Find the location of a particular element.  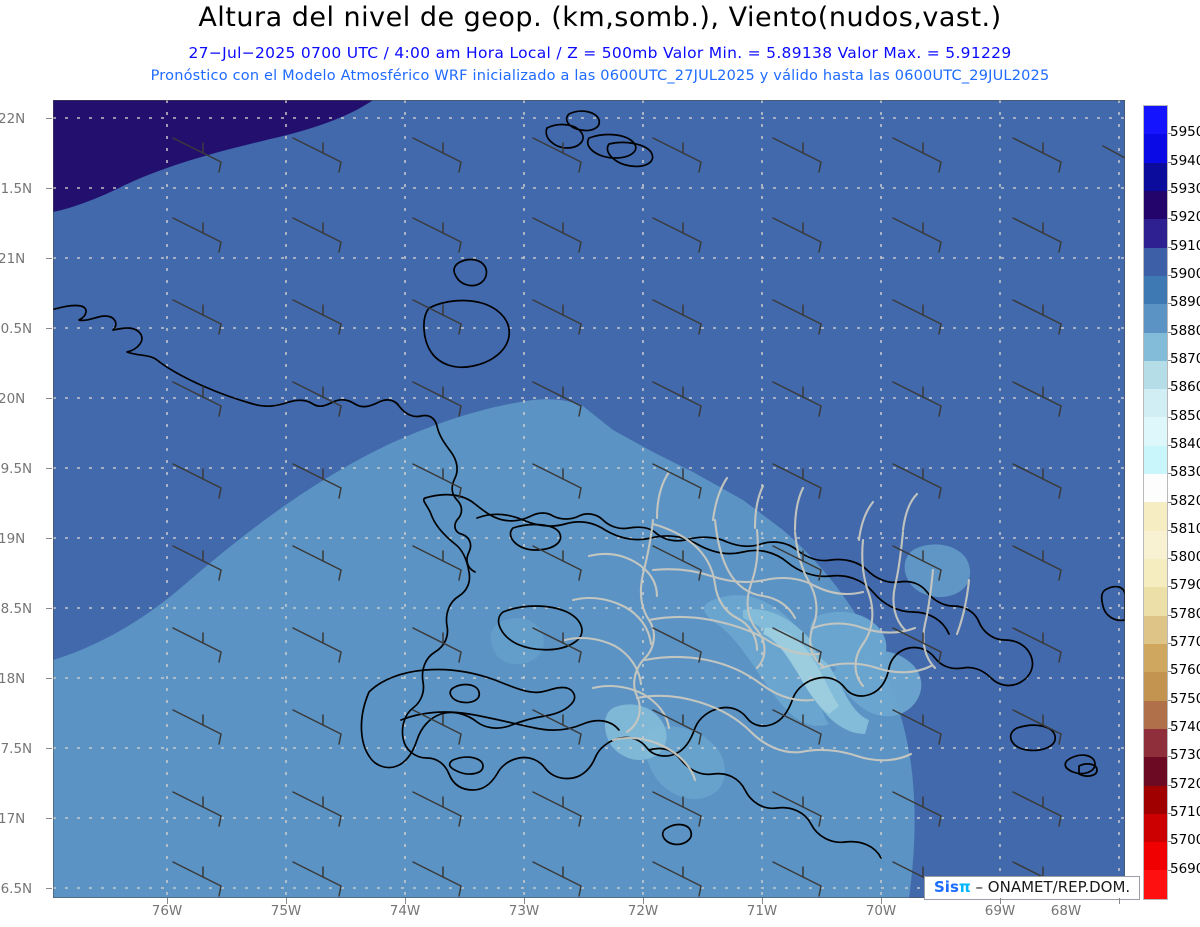

colorbar-tick-5920: 5920 is located at coordinates (1185, 217).